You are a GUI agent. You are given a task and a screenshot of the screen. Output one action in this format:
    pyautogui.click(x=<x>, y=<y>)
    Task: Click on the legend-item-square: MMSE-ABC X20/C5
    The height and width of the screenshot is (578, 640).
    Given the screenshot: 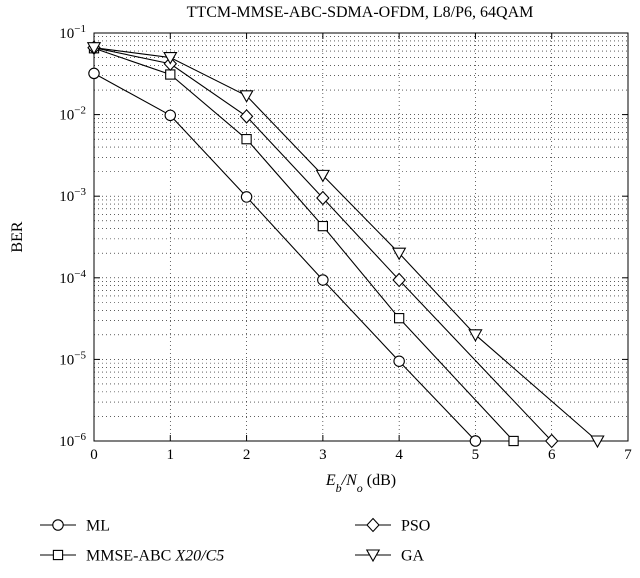 What is the action you would take?
    pyautogui.click(x=132, y=556)
    